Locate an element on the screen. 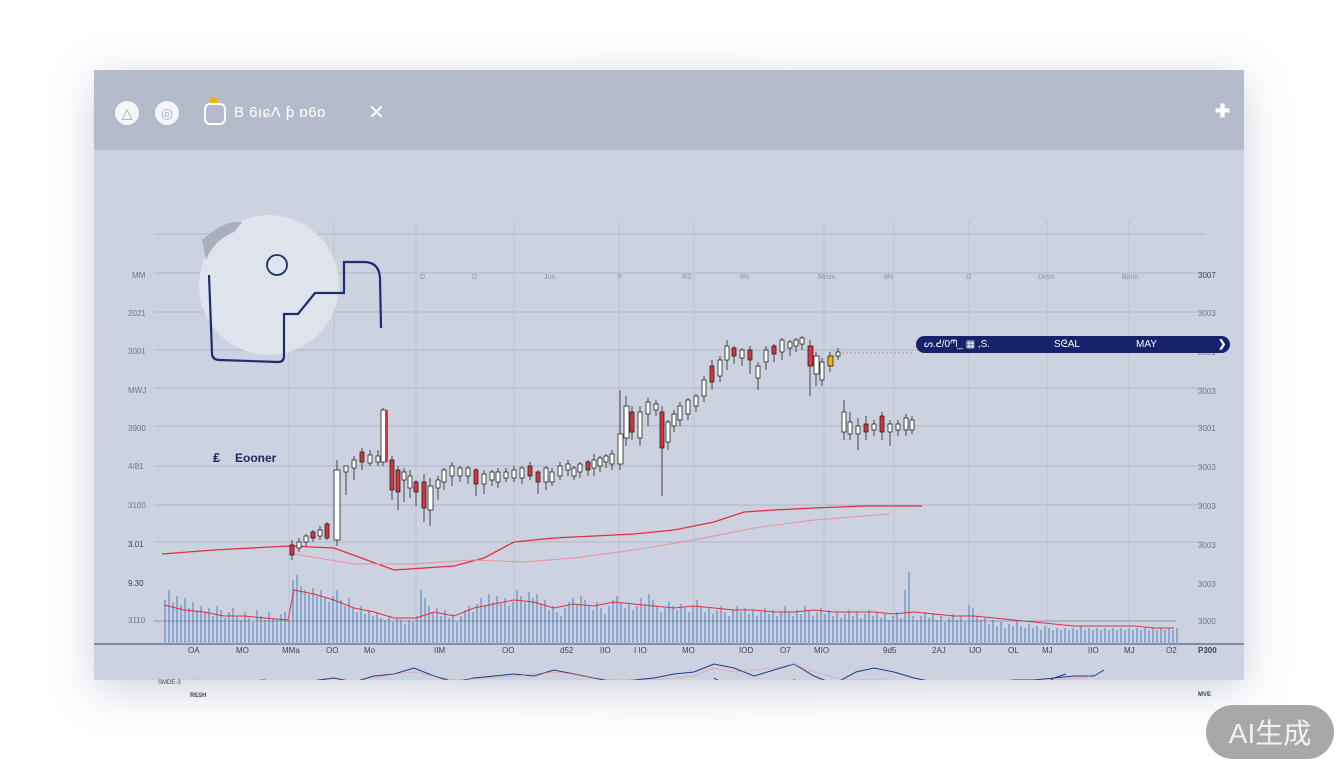  top-axis-tick: Dmm is located at coordinates (1046, 277).